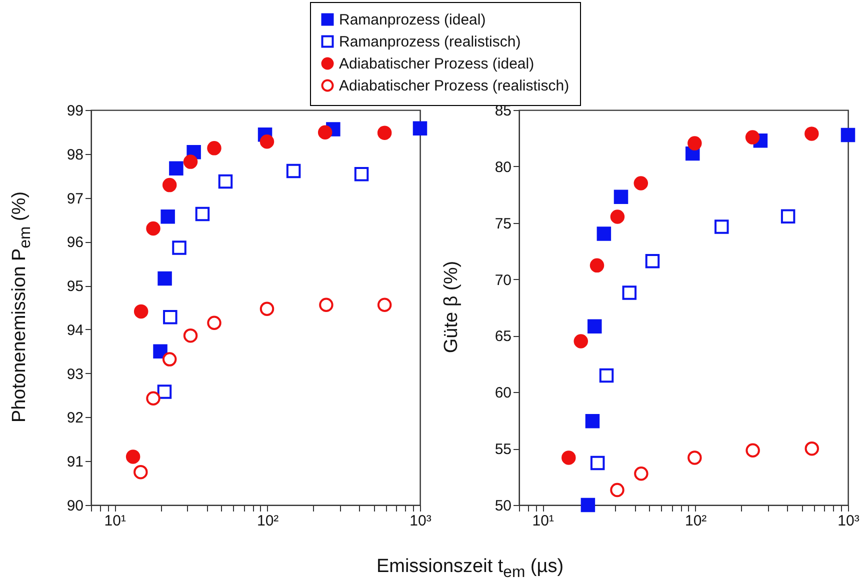  Describe the element at coordinates (75, 243) in the screenshot. I see `y-tick-label: 96` at that location.